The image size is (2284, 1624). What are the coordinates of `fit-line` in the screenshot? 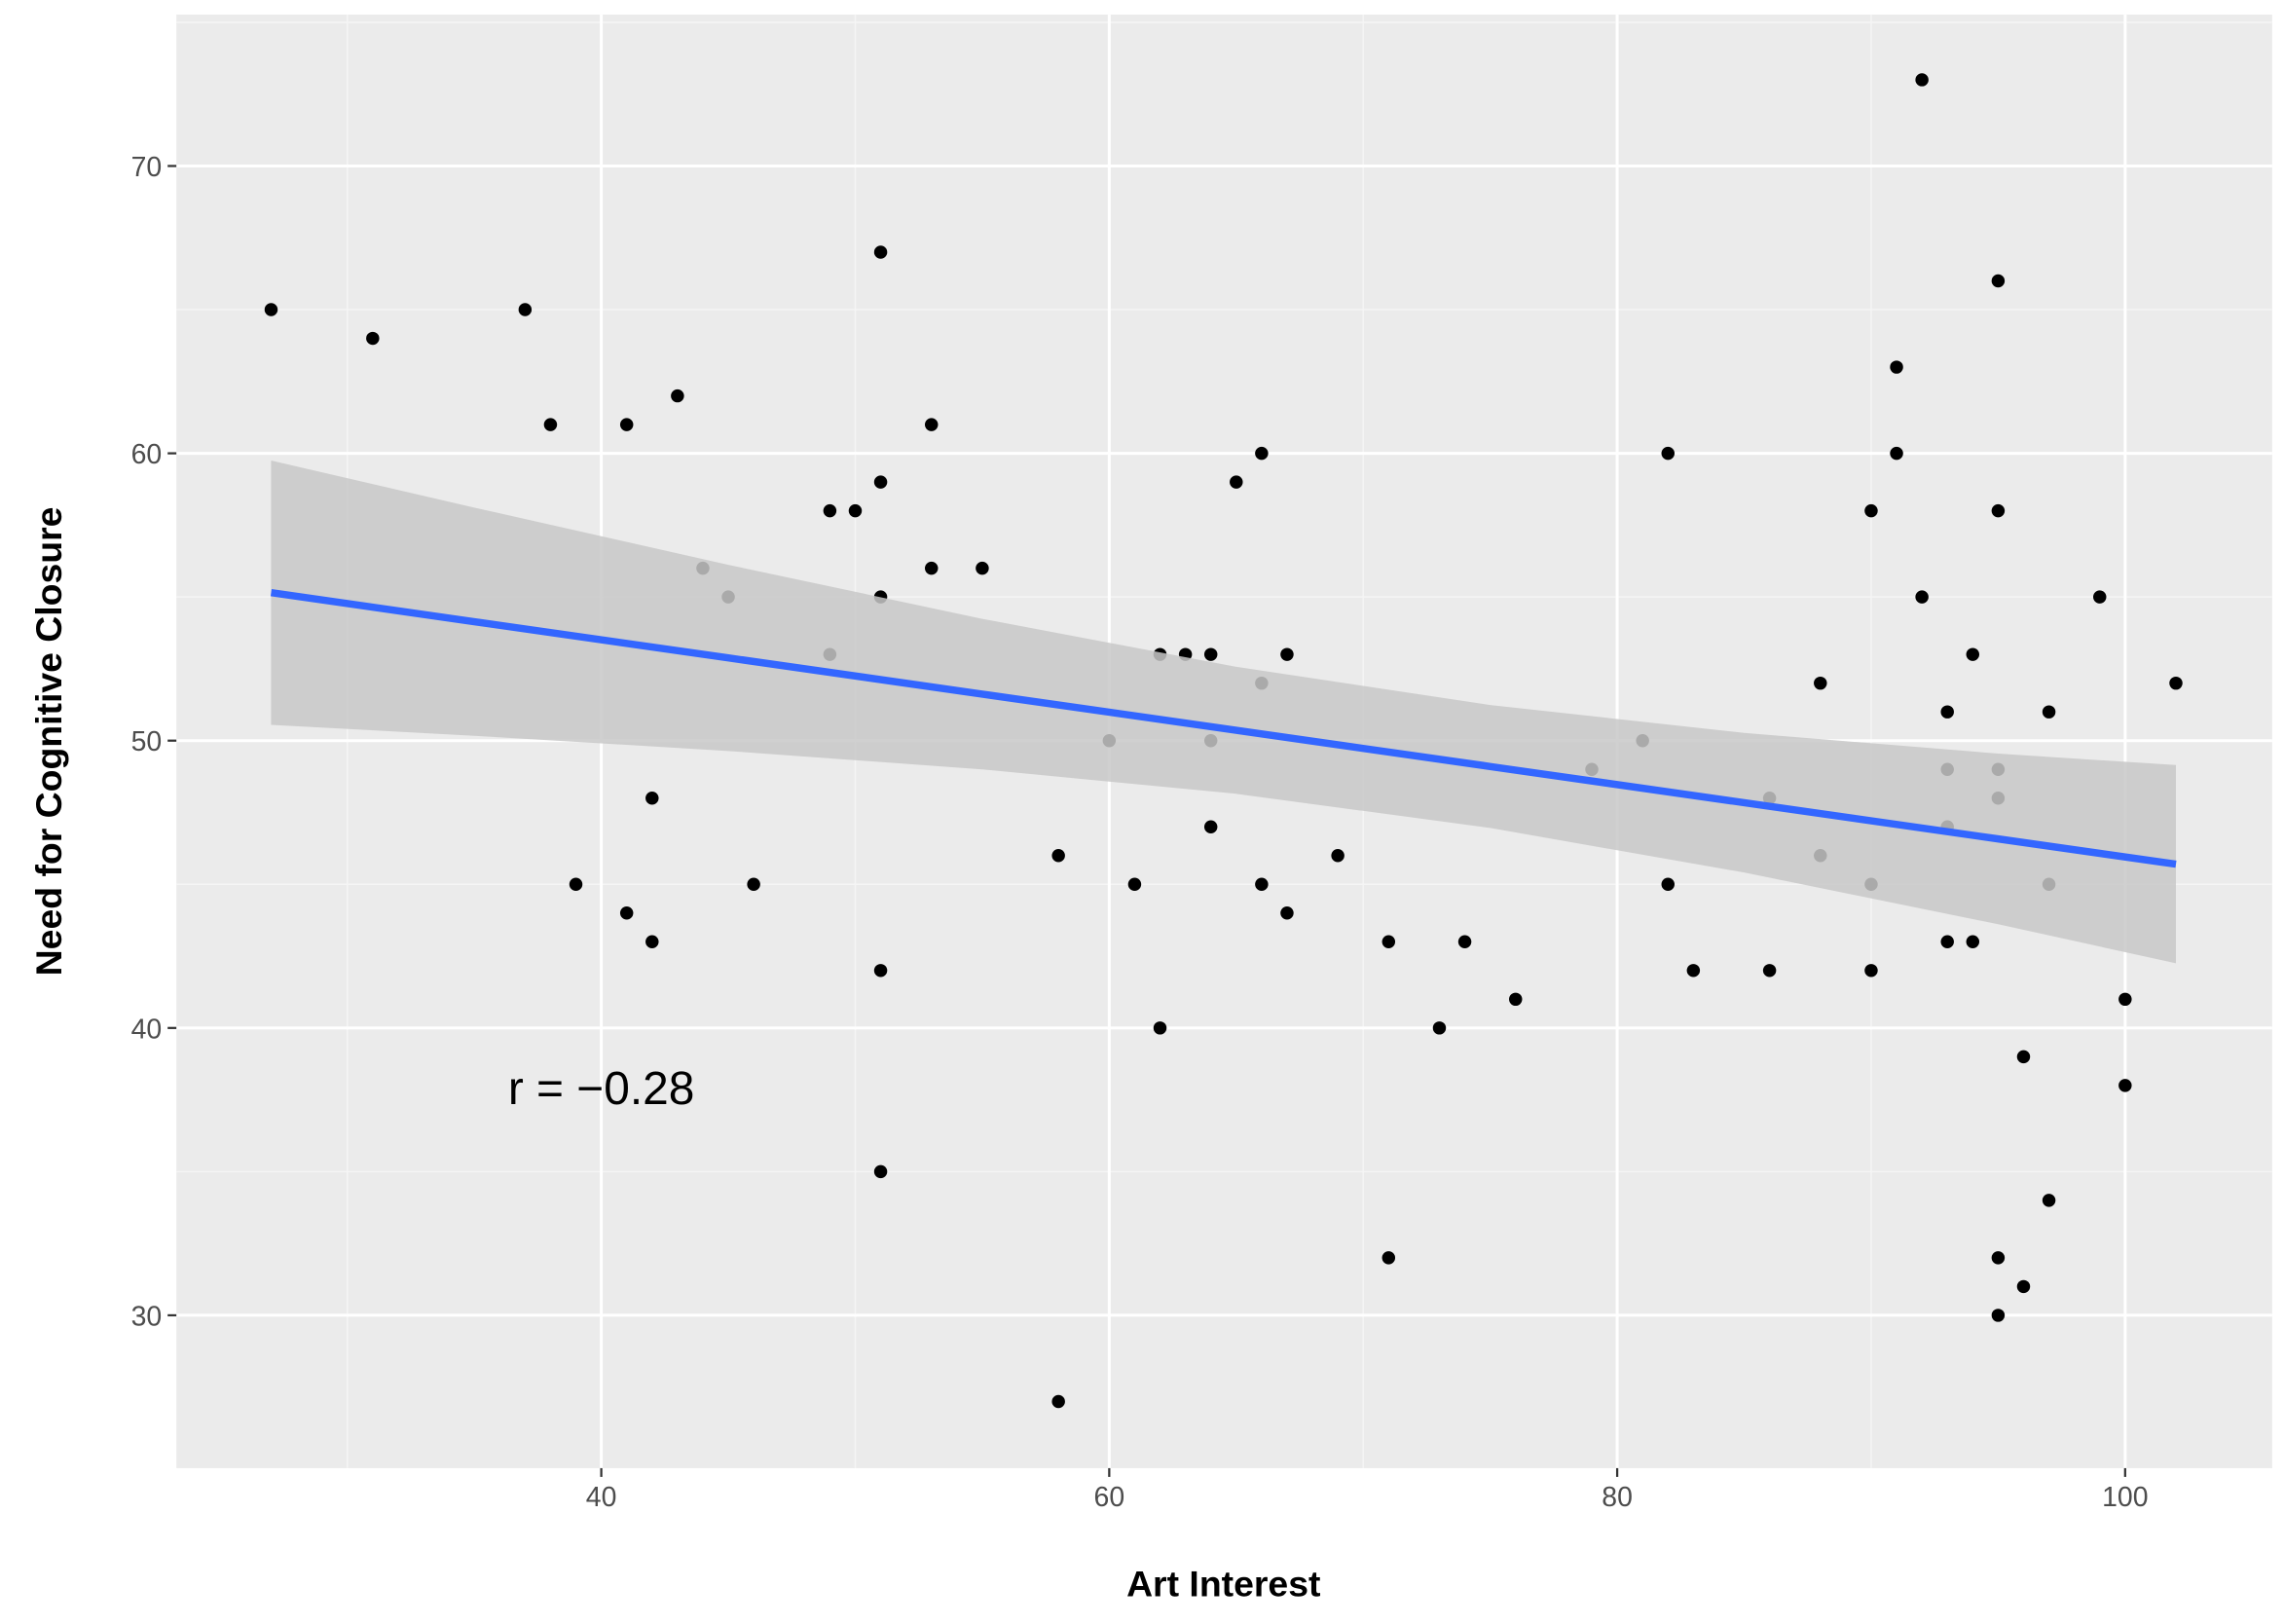 It's located at (1224, 728).